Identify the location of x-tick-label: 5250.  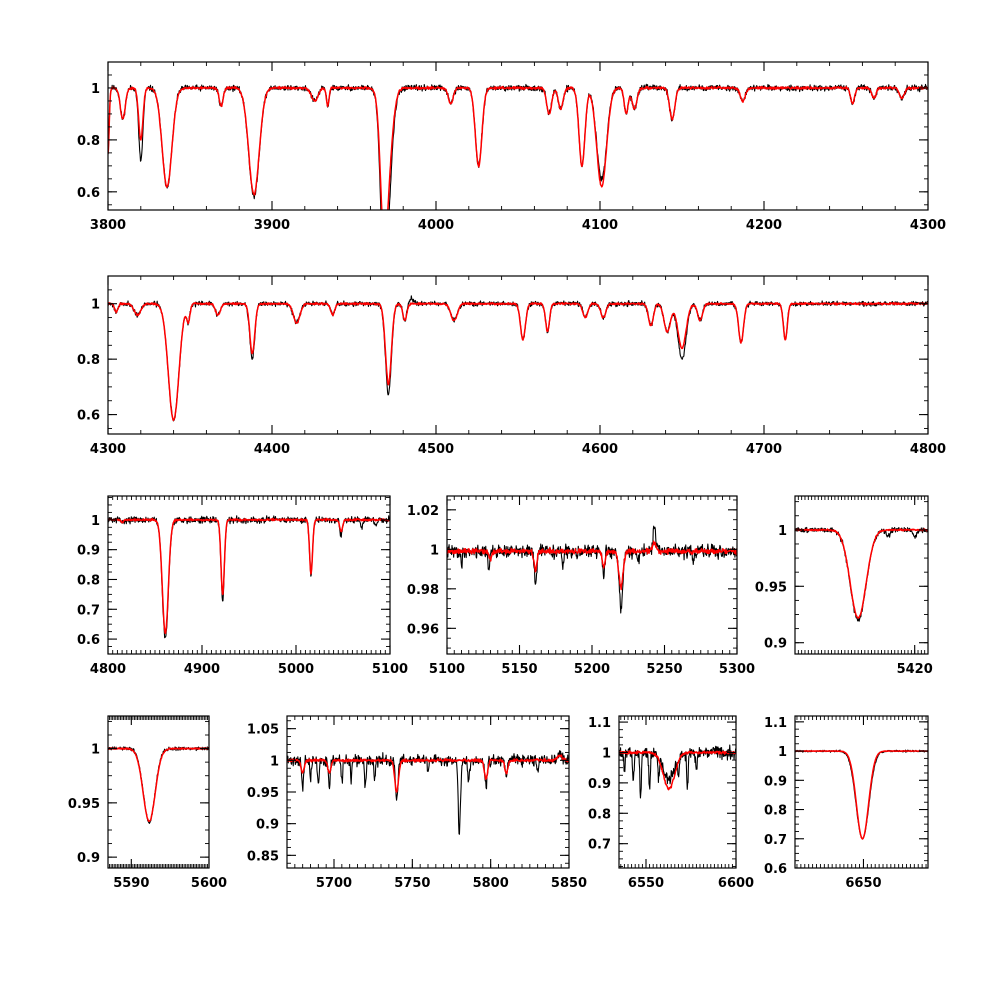
(664, 669).